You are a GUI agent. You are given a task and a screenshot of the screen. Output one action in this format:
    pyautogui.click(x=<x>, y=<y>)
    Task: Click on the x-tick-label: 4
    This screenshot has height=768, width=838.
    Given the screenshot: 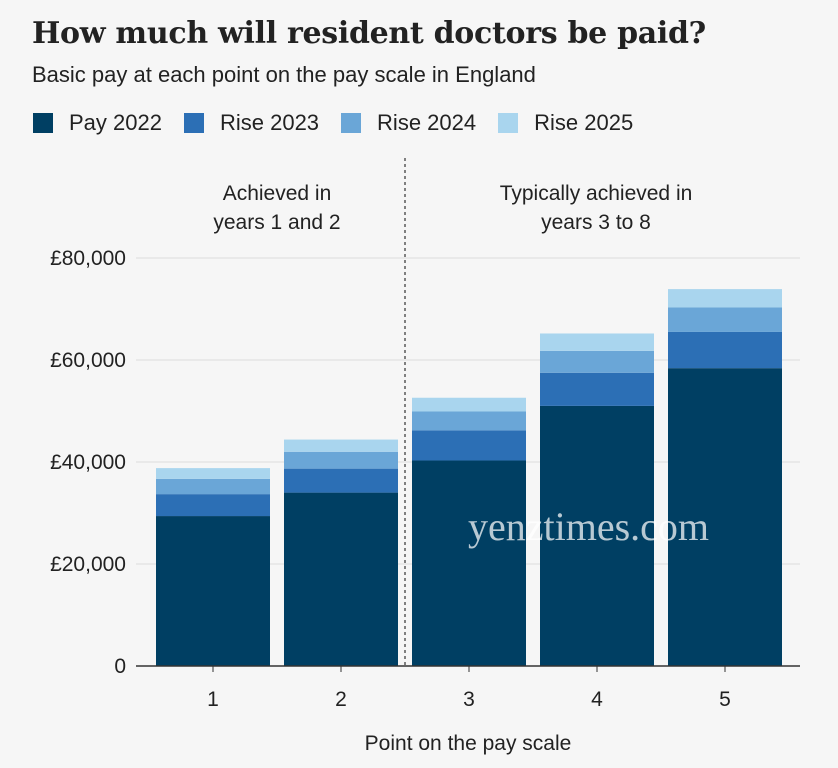 What is the action you would take?
    pyautogui.click(x=597, y=699)
    